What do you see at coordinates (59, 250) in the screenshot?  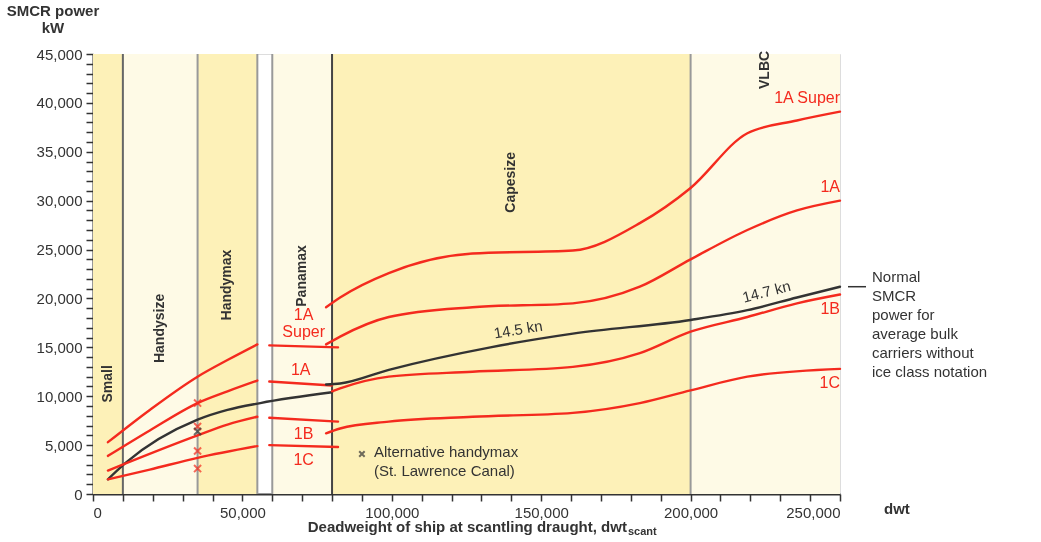 I see `y-tick-label: 25,000` at bounding box center [59, 250].